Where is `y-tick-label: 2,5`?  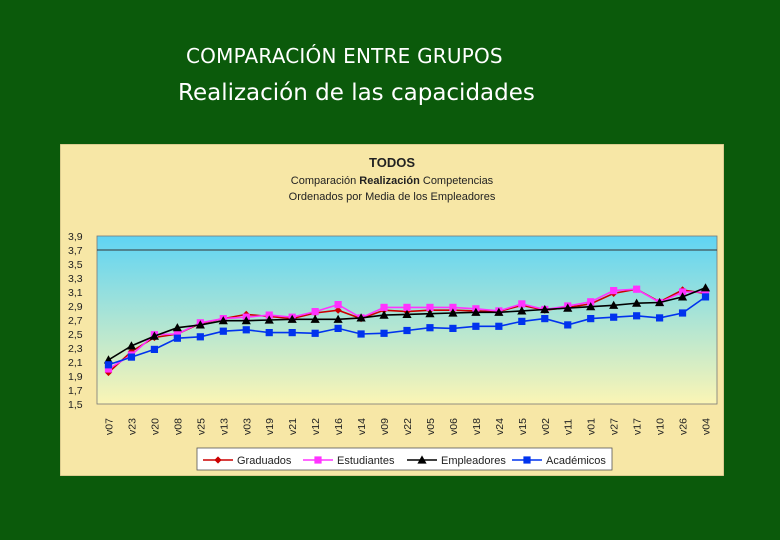
y-tick-label: 2,5 is located at coordinates (75, 335).